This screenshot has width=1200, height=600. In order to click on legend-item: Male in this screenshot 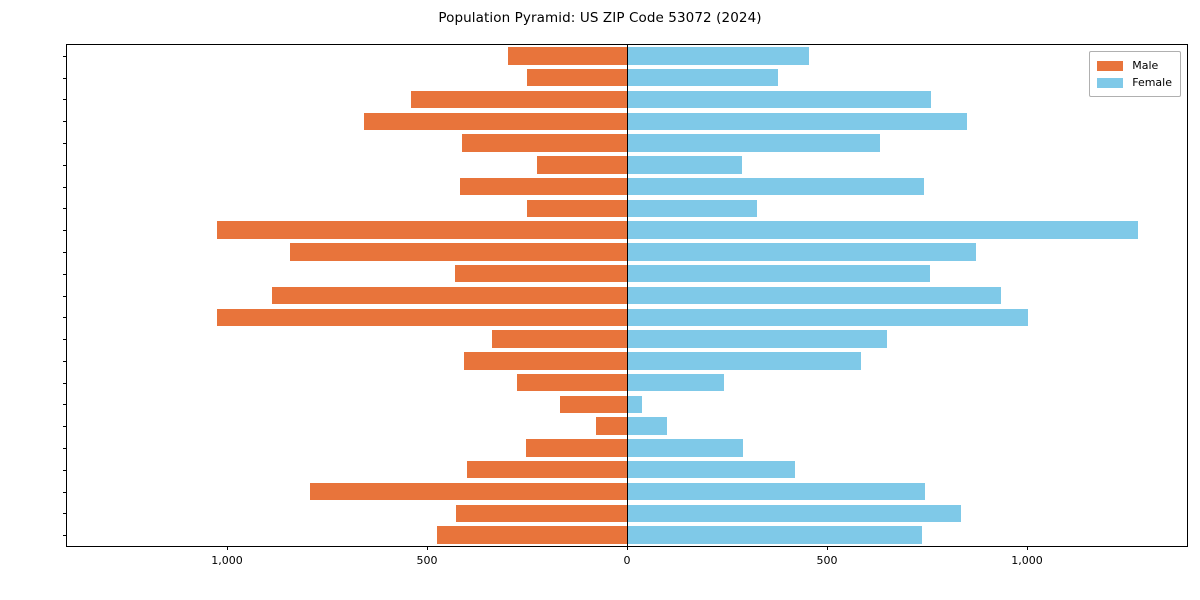, I will do `click(1134, 65)`.